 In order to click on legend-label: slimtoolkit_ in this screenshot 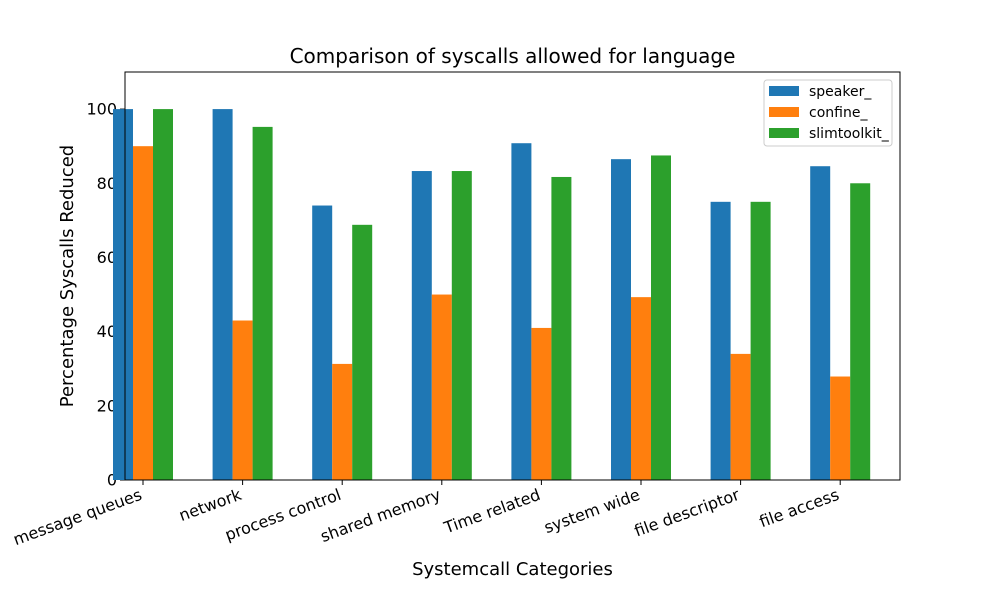, I will do `click(849, 134)`.